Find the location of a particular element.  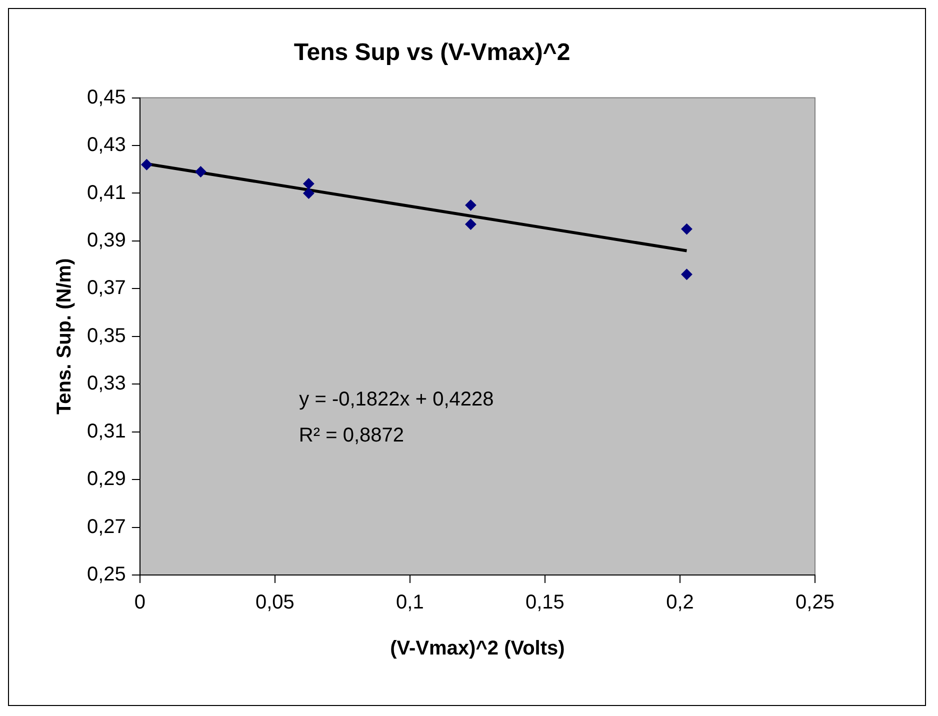

x-tick-label: 0,1 is located at coordinates (410, 603).